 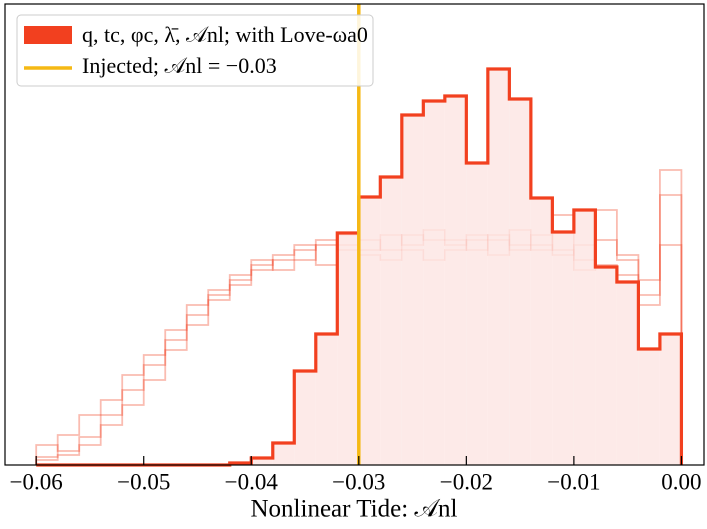 I want to click on x-tick-label: −0.05, so click(x=143, y=481).